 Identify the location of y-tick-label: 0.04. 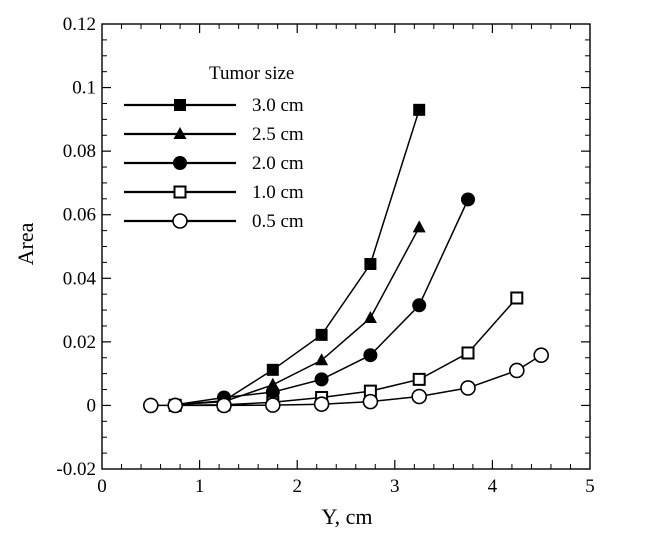
(80, 278).